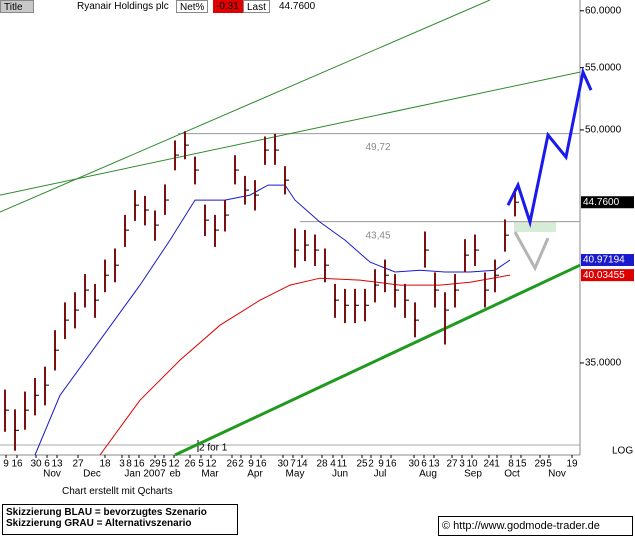 Image resolution: width=635 pixels, height=539 pixels. What do you see at coordinates (293, 464) in the screenshot?
I see `x-tick-label: 7` at bounding box center [293, 464].